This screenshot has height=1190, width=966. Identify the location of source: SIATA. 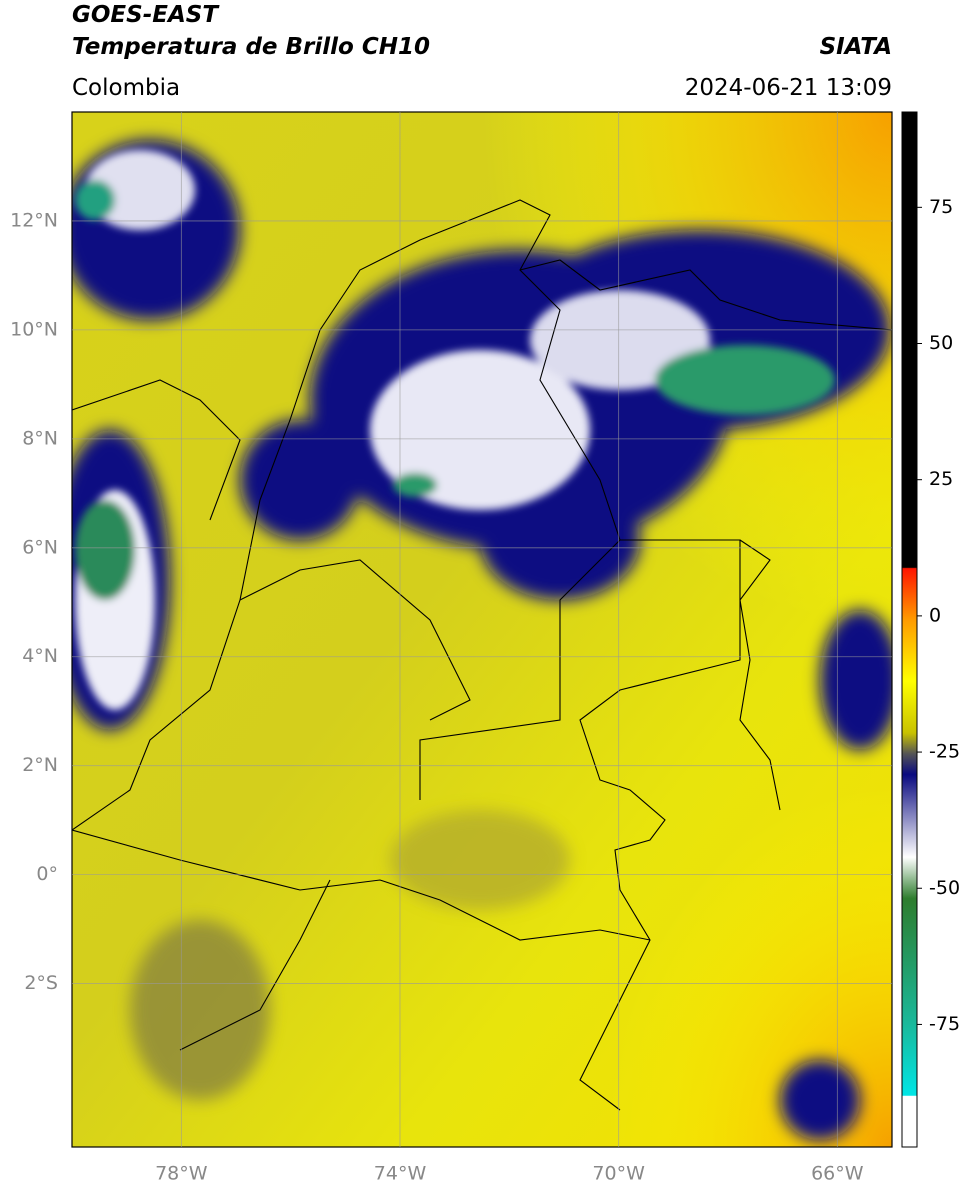
(856, 47).